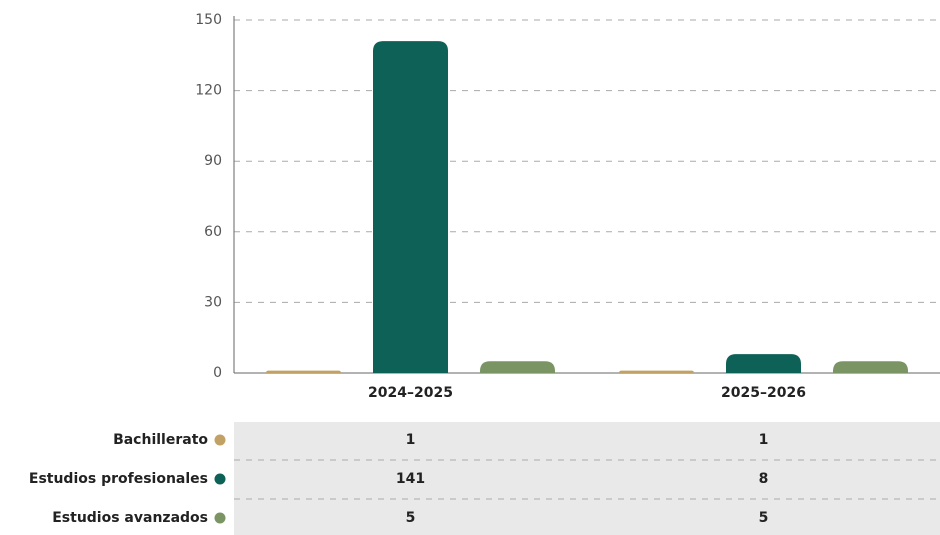  Describe the element at coordinates (208, 20) in the screenshot. I see `y-tick-label: 150` at that location.